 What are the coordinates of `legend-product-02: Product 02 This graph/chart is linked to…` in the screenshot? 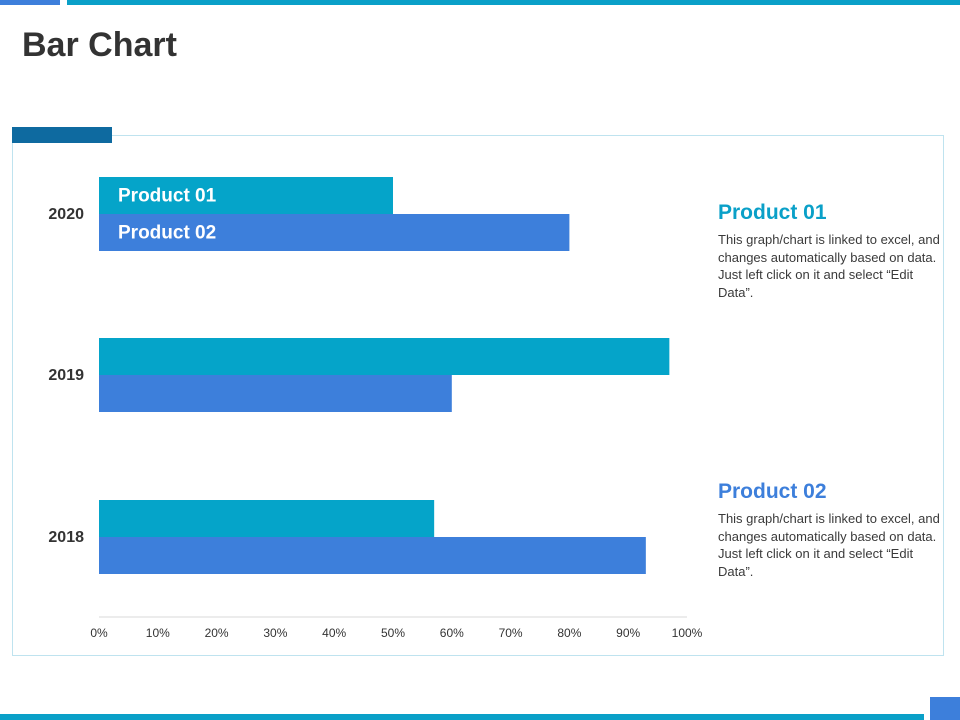 It's located at (831, 530).